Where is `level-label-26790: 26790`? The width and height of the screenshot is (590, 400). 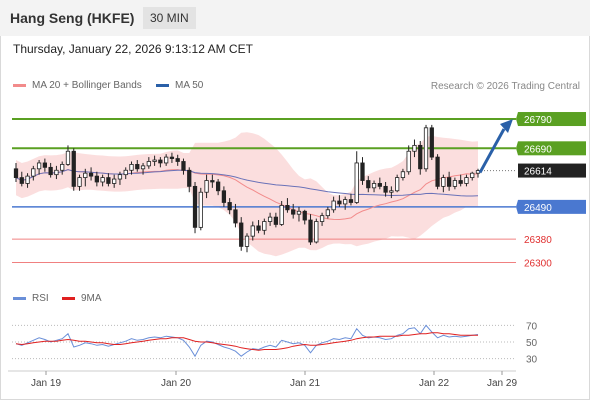
level-label-26790: 26790 is located at coordinates (538, 120).